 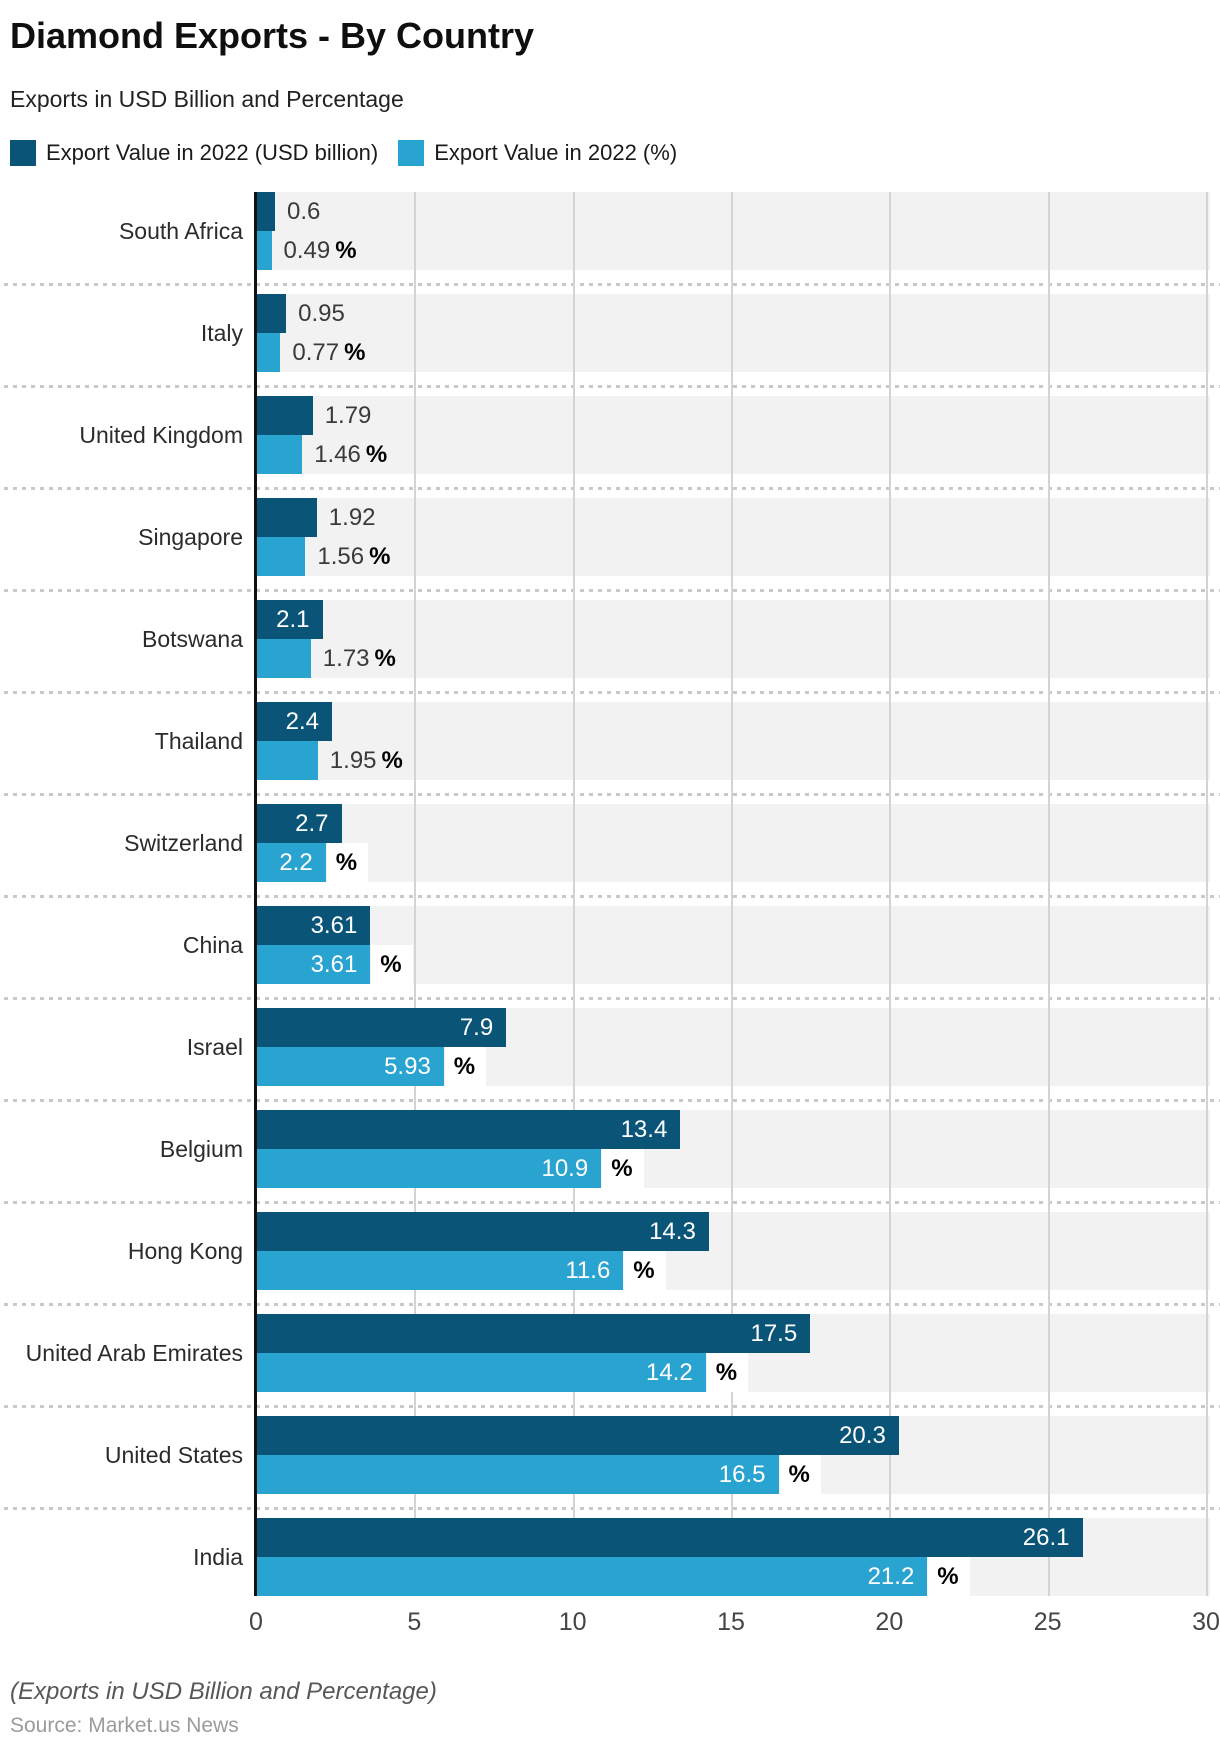 I want to click on percent-bar: 0.49%, so click(x=306, y=250).